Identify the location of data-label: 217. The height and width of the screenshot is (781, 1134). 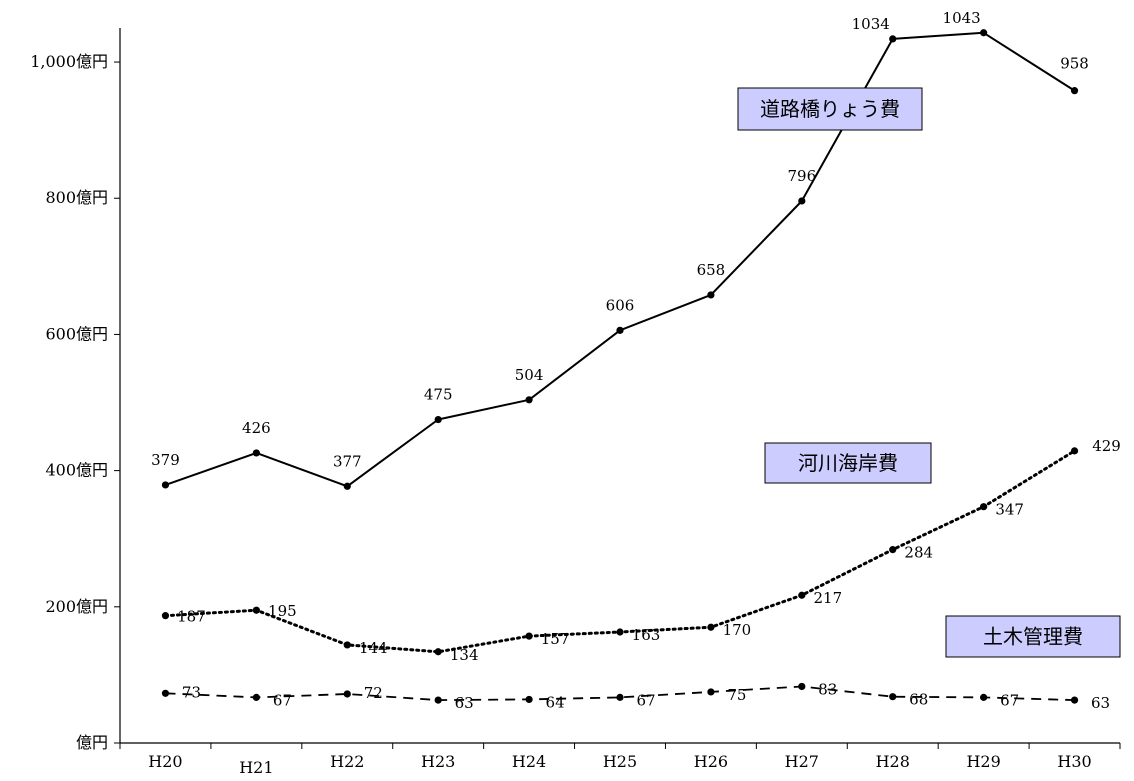
(827, 598).